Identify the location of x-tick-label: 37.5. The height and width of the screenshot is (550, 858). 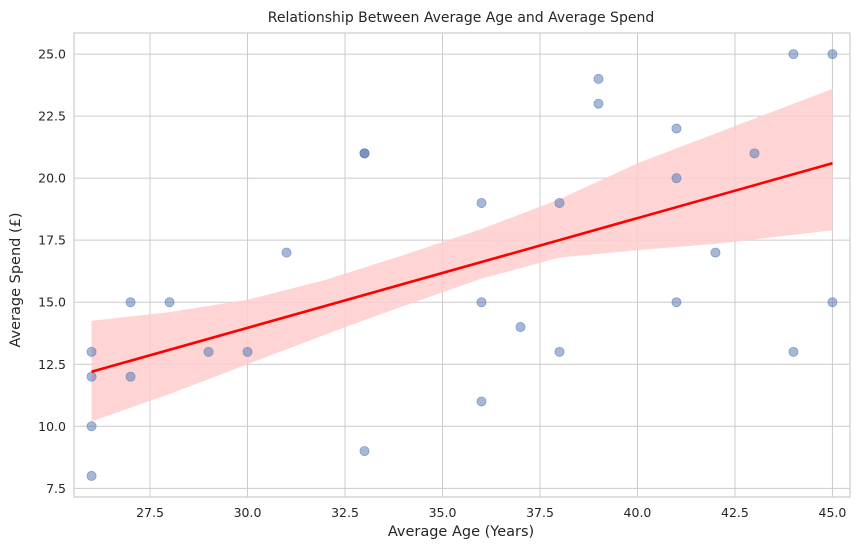
(540, 512).